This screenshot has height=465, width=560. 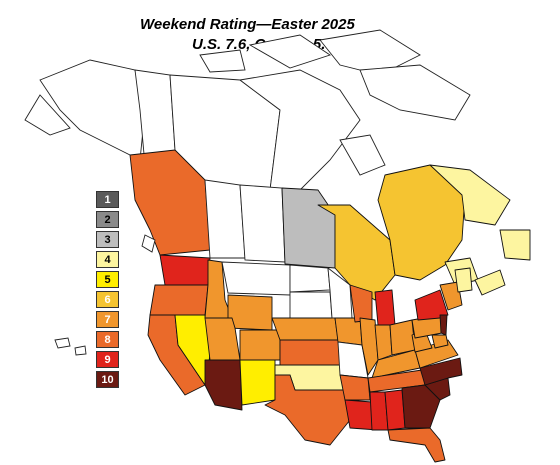 I want to click on region-maryland, so click(x=440, y=341).